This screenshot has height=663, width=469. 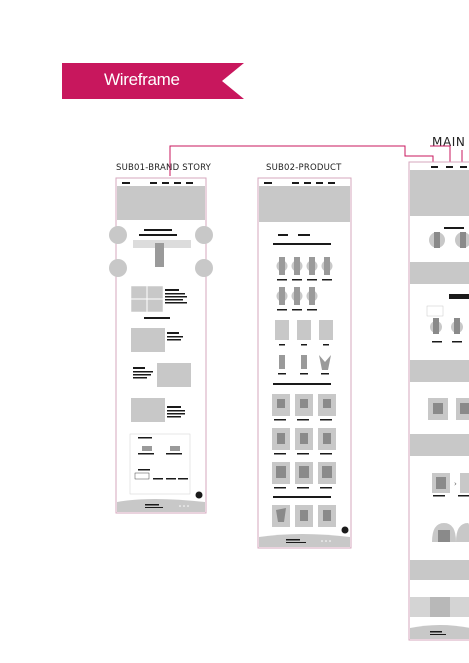 I want to click on sub02-frame, so click(x=304, y=363).